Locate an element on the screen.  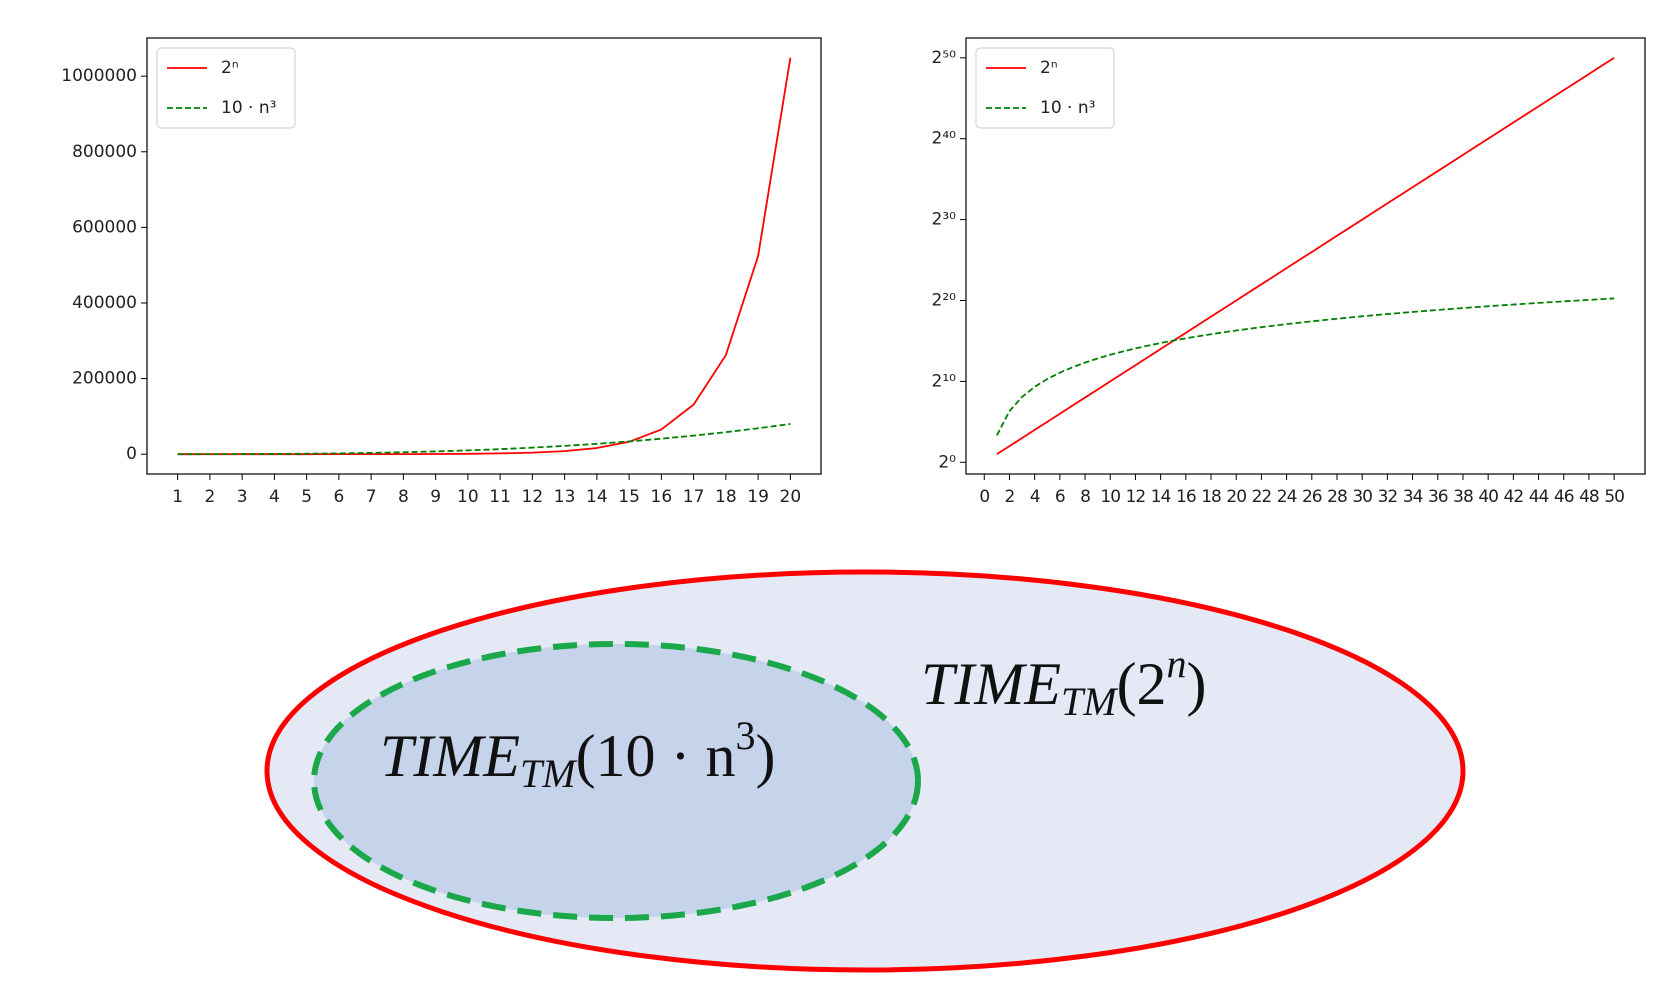
y-tick-label: 2³⁰ is located at coordinates (944, 220).